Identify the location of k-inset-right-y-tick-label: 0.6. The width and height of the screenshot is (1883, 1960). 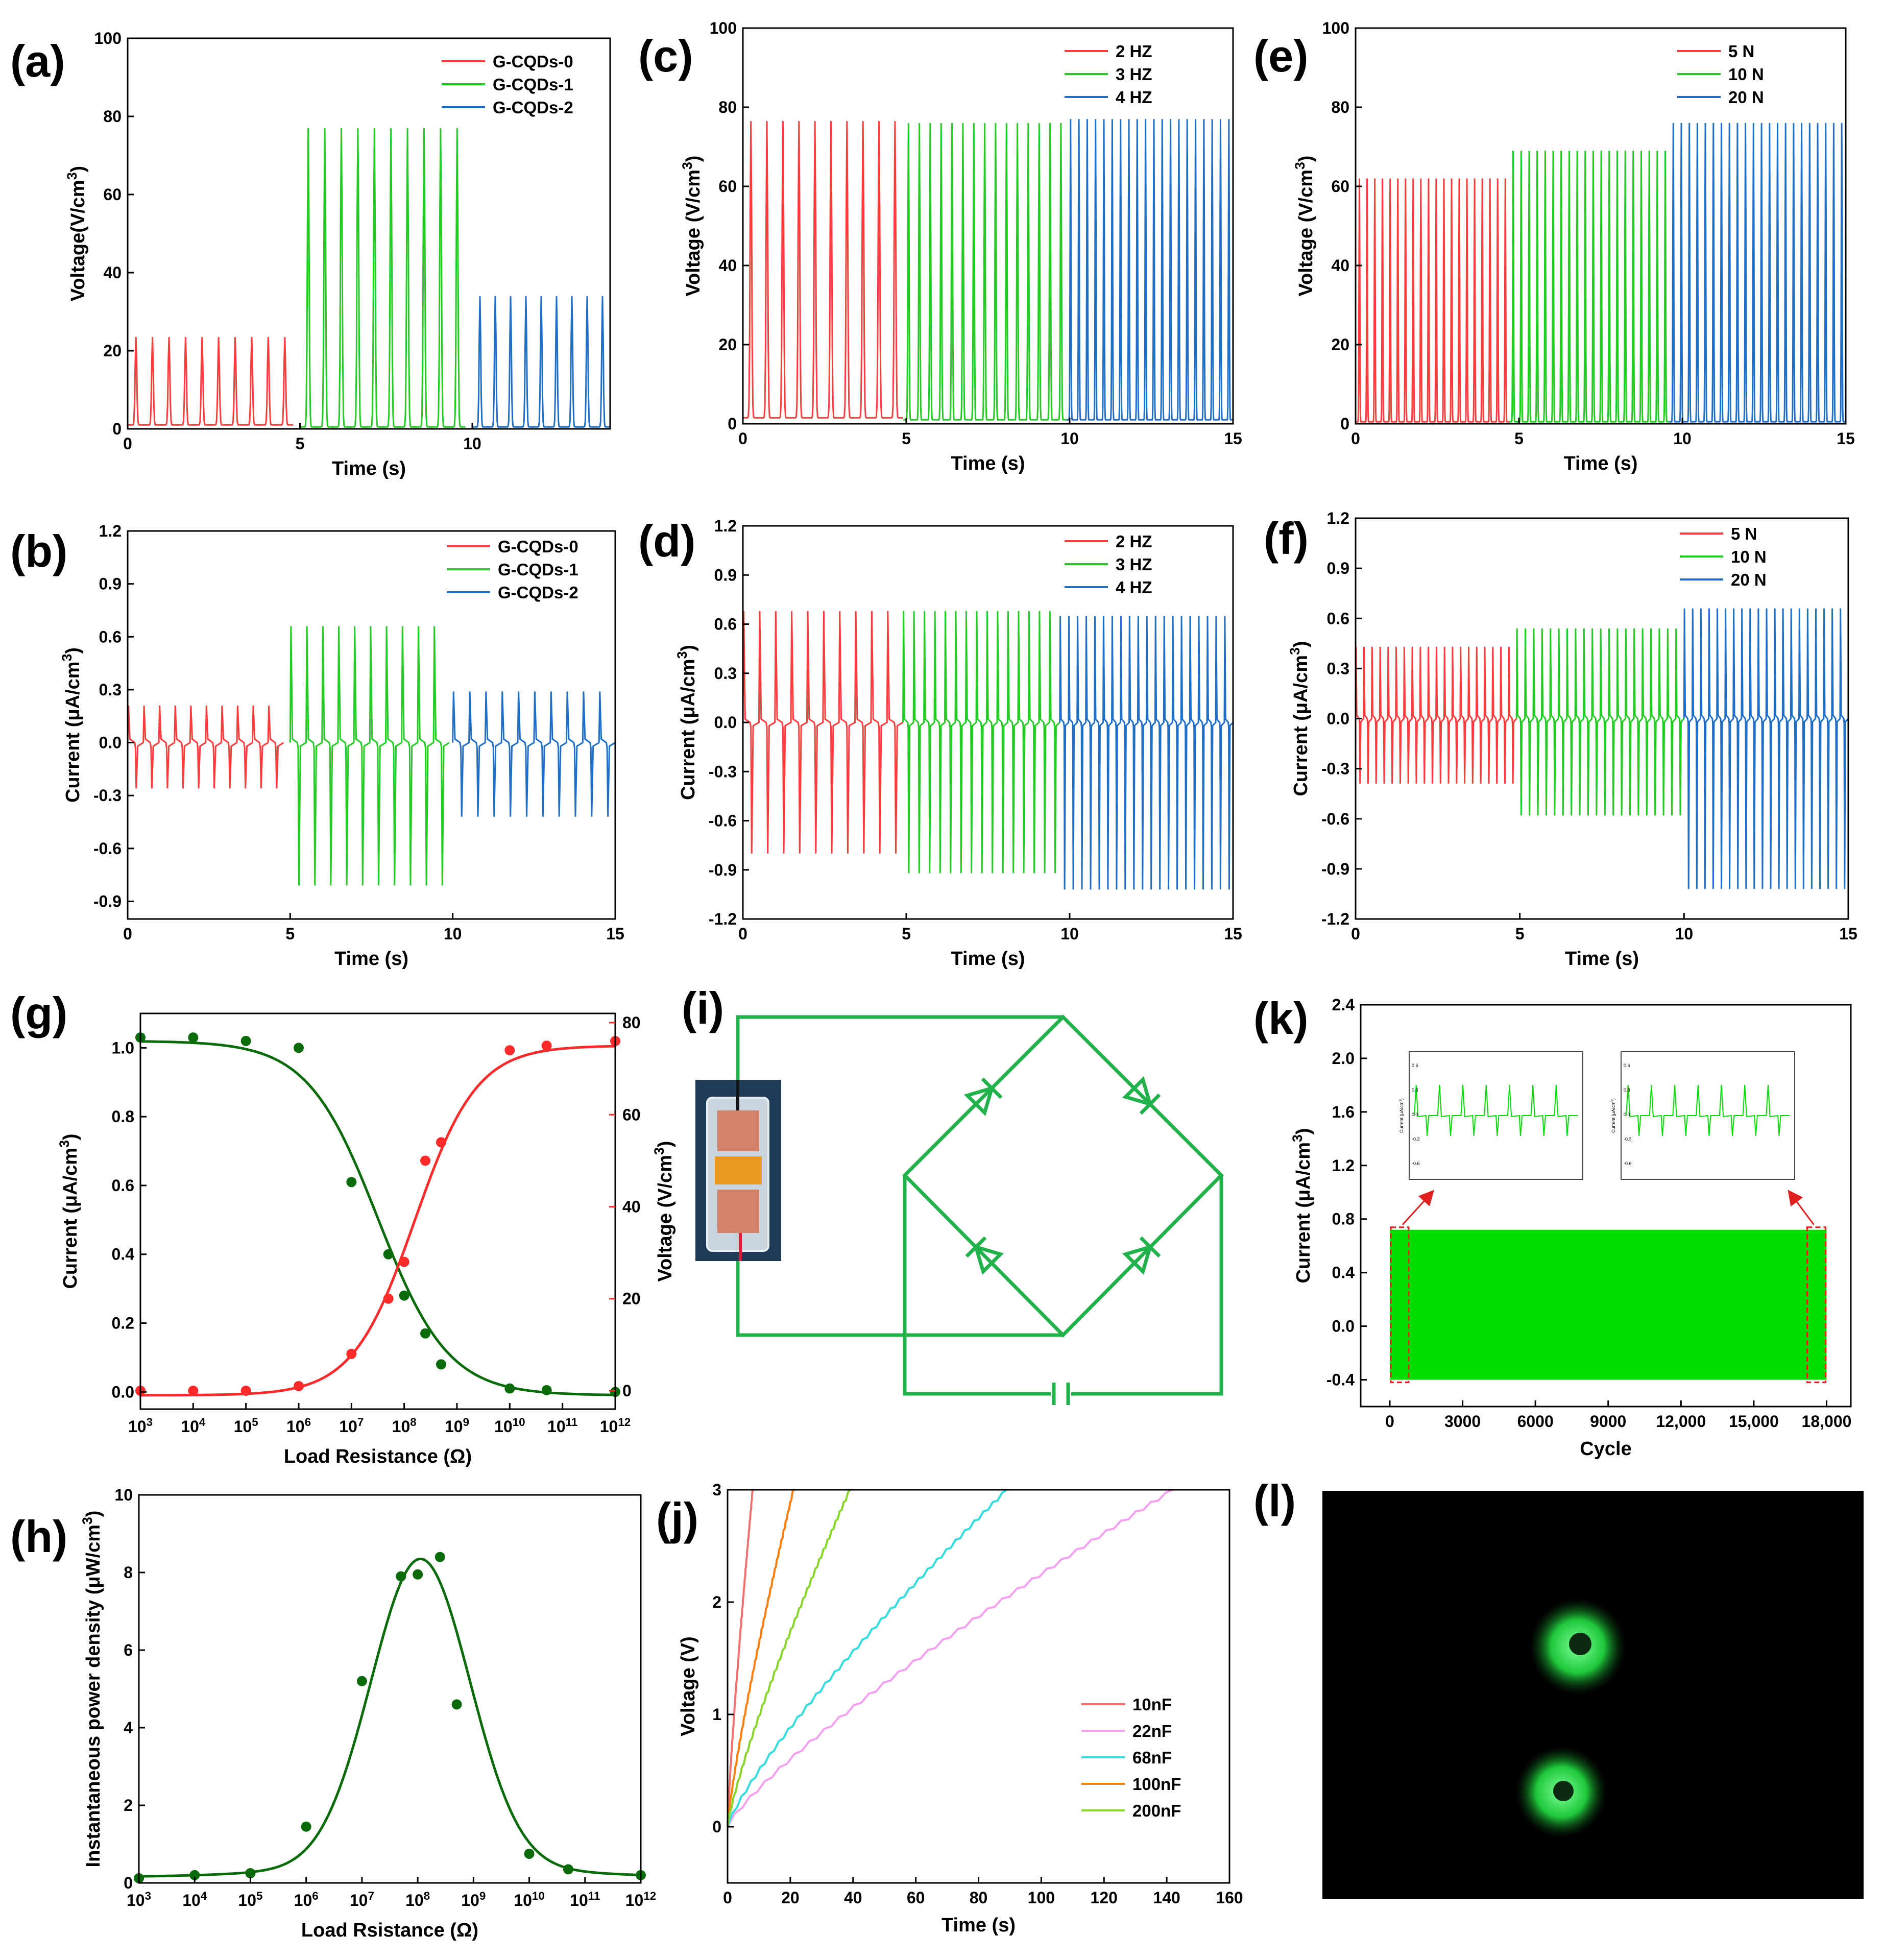
(1627, 1065).